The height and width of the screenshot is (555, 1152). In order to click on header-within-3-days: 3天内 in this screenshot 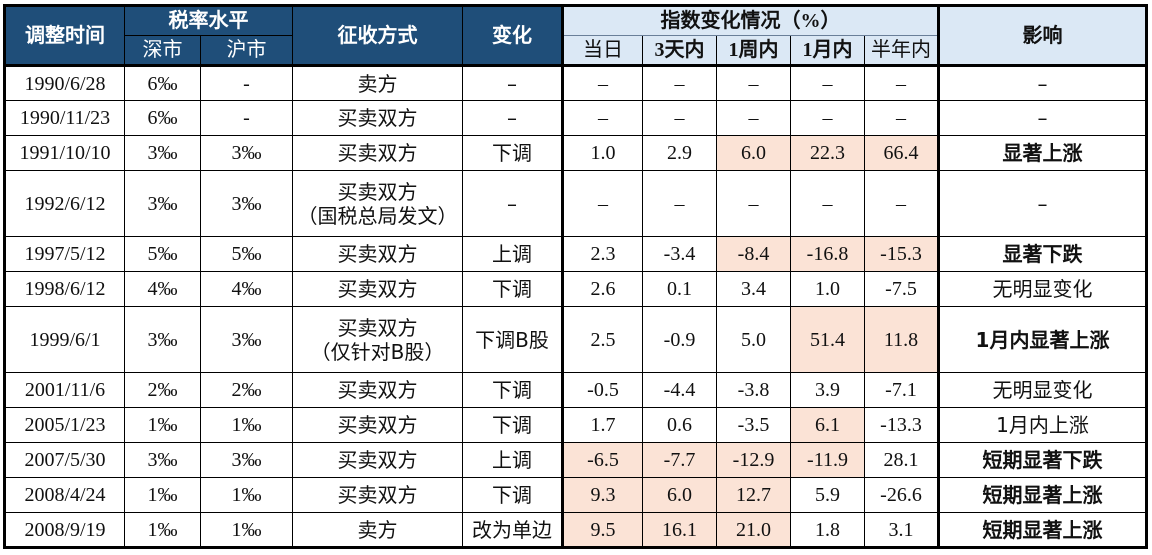, I will do `click(679, 50)`.